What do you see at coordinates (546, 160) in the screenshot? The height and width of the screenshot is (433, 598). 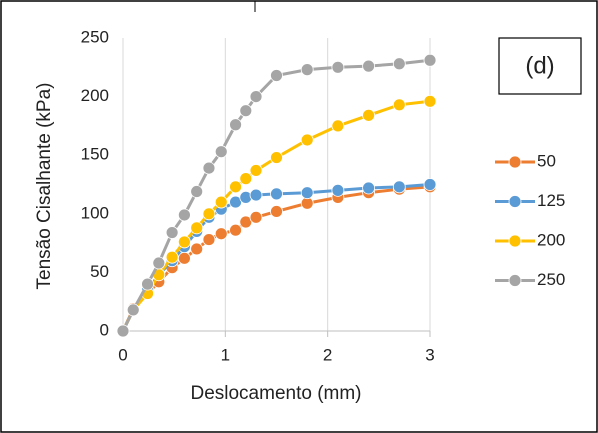 I see `legend-label: 50` at bounding box center [546, 160].